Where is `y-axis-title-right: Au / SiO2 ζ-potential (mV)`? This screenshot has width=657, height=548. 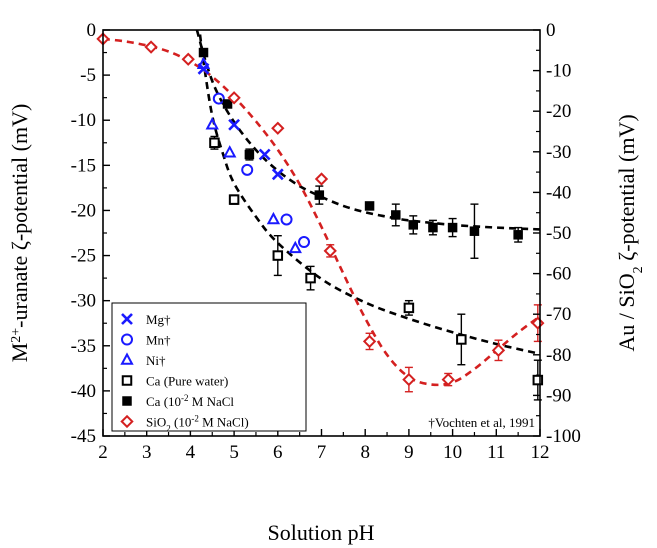
y-axis-title-right: Au / SiO2 ζ-potential (mV) is located at coordinates (630, 232).